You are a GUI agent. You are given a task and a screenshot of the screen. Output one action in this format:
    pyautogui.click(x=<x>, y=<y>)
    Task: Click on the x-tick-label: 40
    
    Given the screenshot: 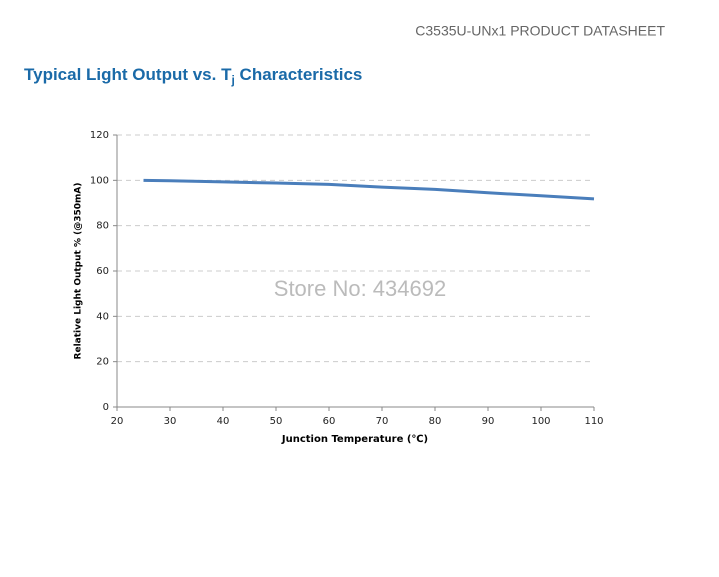 What is the action you would take?
    pyautogui.click(x=223, y=421)
    